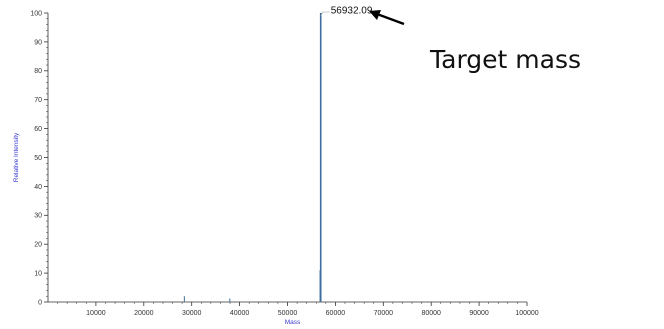  Describe the element at coordinates (375, 15) in the screenshot. I see `arrow-head-icon` at that location.